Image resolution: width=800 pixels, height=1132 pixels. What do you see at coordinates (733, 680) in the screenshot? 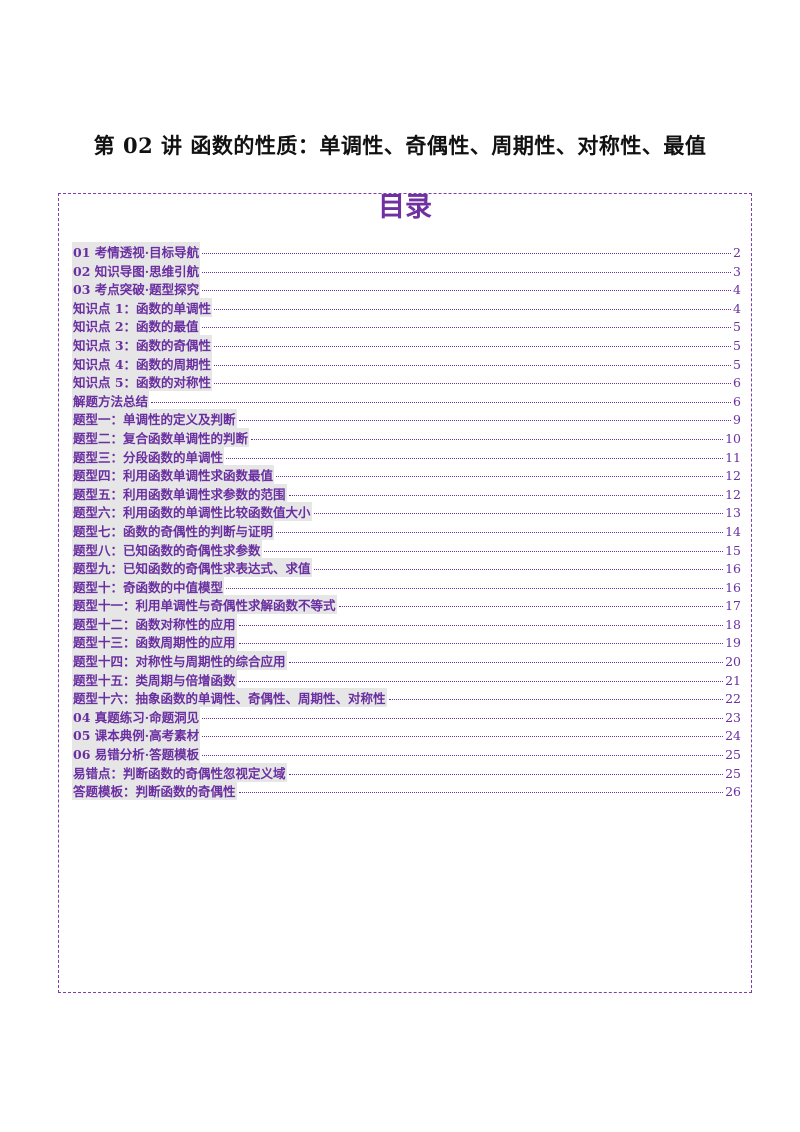
I see `toc-entry-page-number: 21` at bounding box center [733, 680].